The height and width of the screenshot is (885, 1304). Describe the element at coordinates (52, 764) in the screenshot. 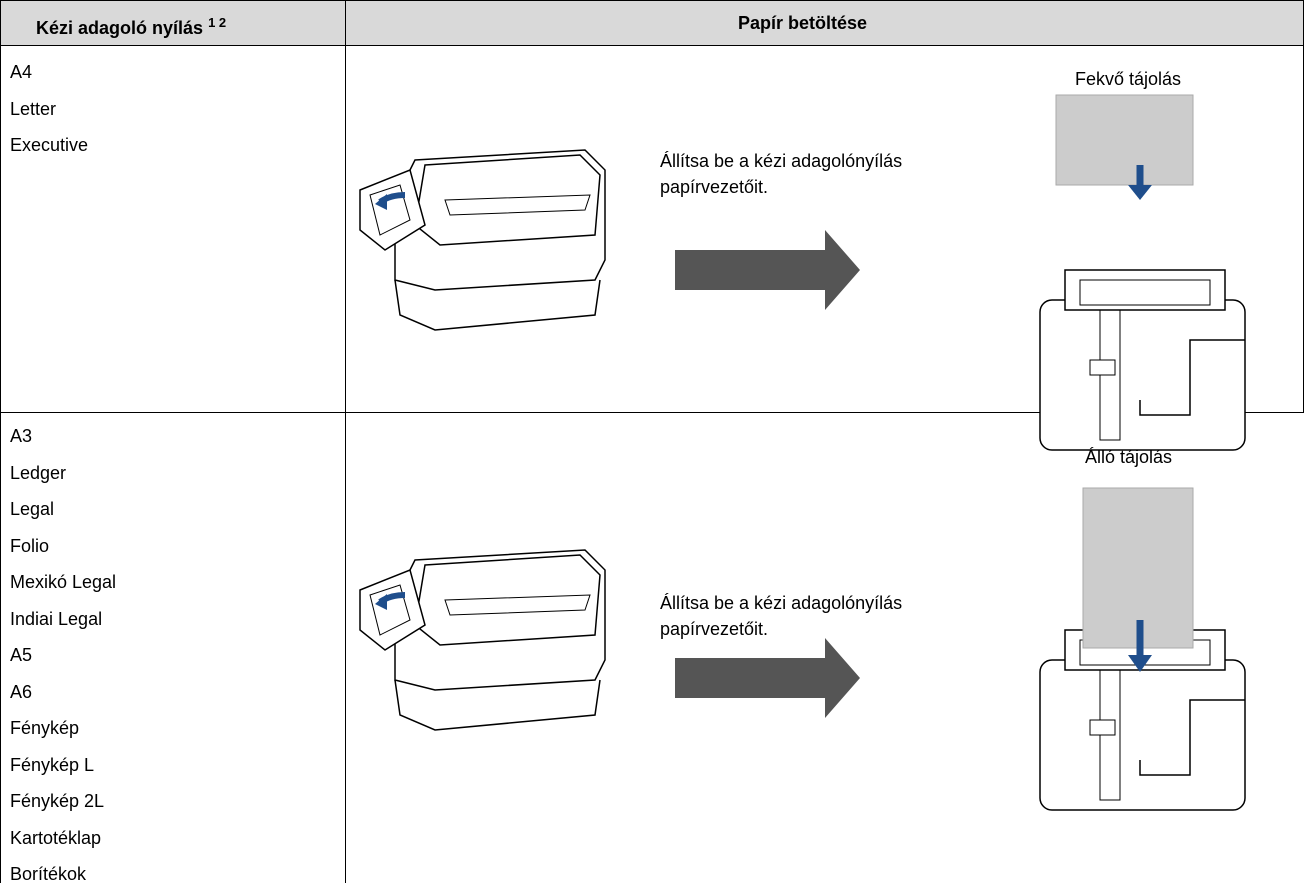

I see `size-item: Fénykép L` at that location.